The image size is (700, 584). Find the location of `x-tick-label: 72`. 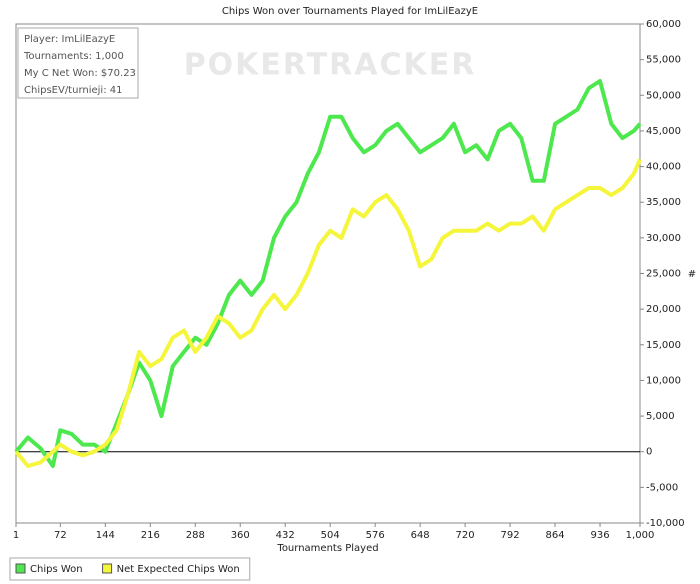

x-tick-label: 72 is located at coordinates (60, 535).